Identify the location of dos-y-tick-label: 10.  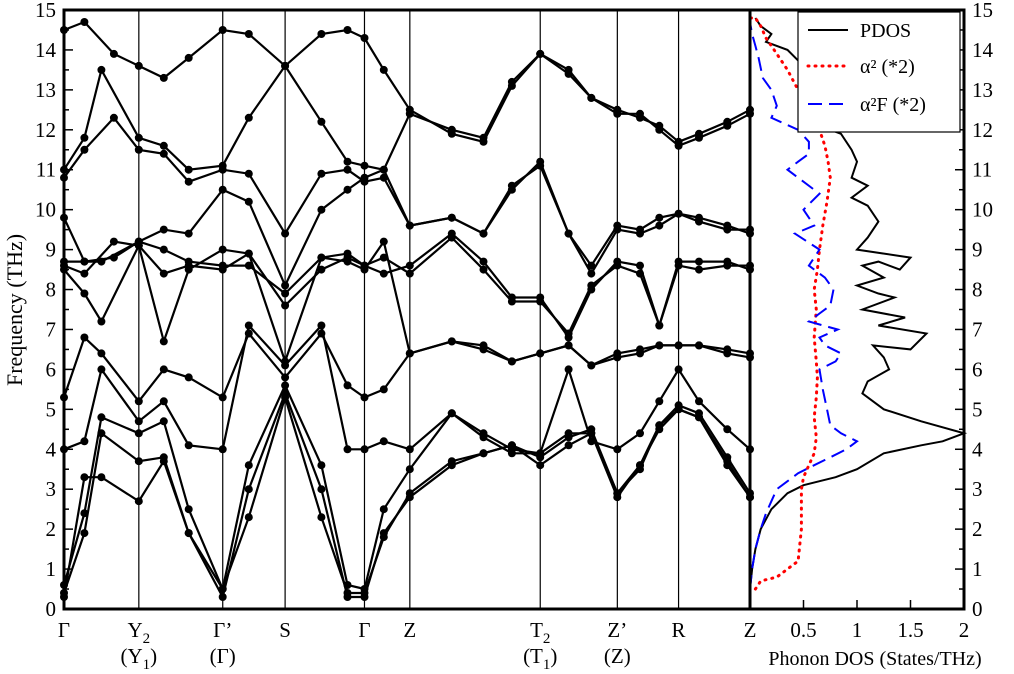
(982, 210).